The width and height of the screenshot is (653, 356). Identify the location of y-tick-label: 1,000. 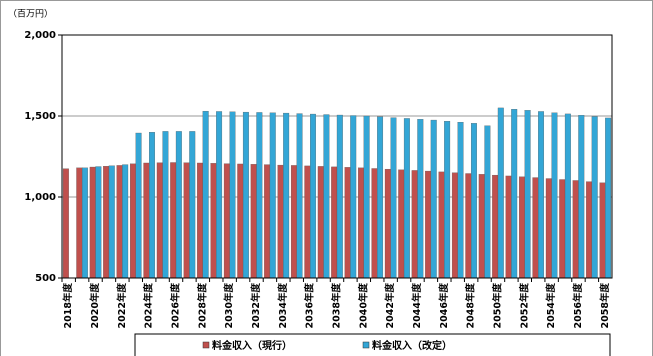
(40, 197).